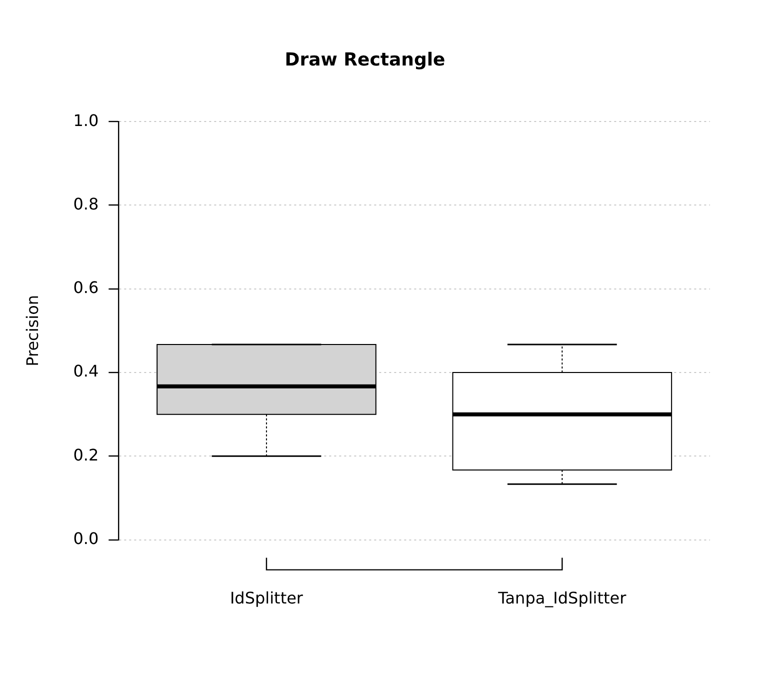 The image size is (760, 689). I want to click on chart-title: Draw Rectangle, so click(365, 59).